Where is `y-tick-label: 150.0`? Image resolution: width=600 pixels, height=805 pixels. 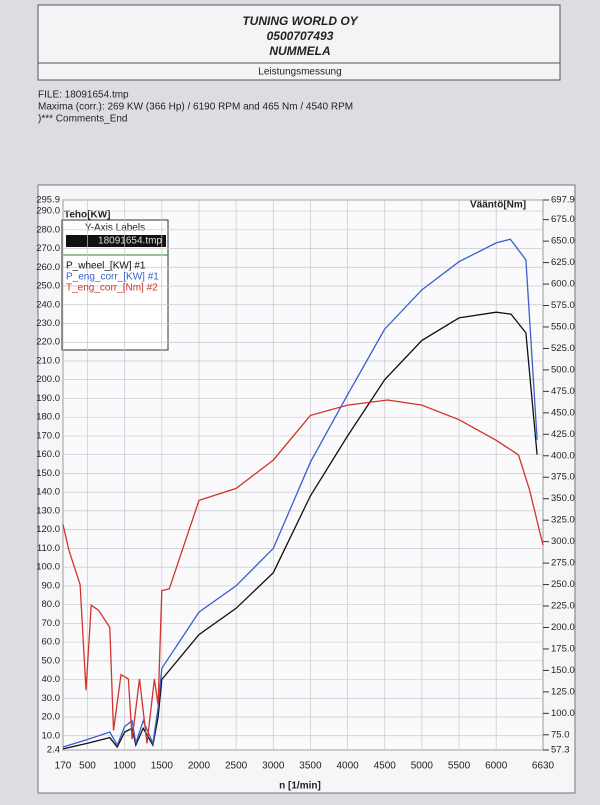
y-tick-label: 150.0 is located at coordinates (48, 473).